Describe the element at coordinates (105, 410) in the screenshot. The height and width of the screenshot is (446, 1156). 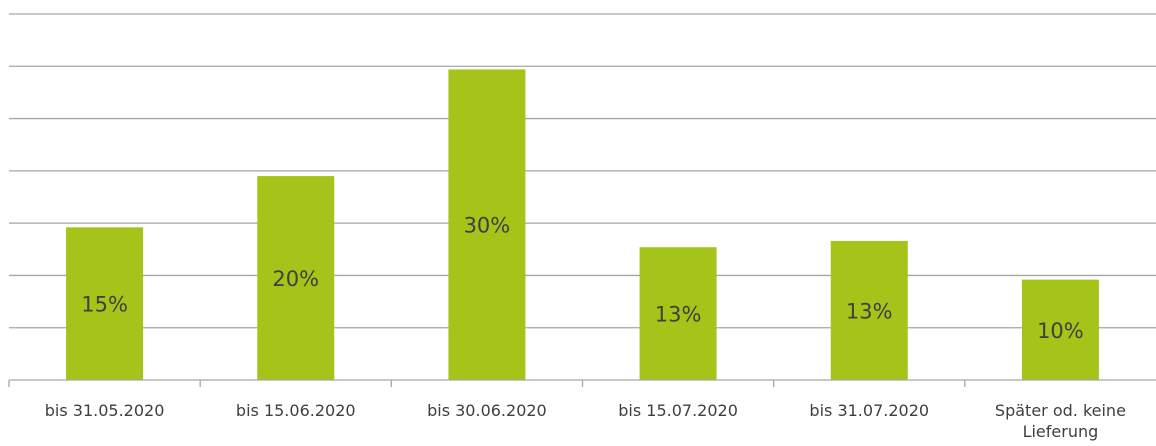
I see `category-label: bis 31.05.2020` at that location.